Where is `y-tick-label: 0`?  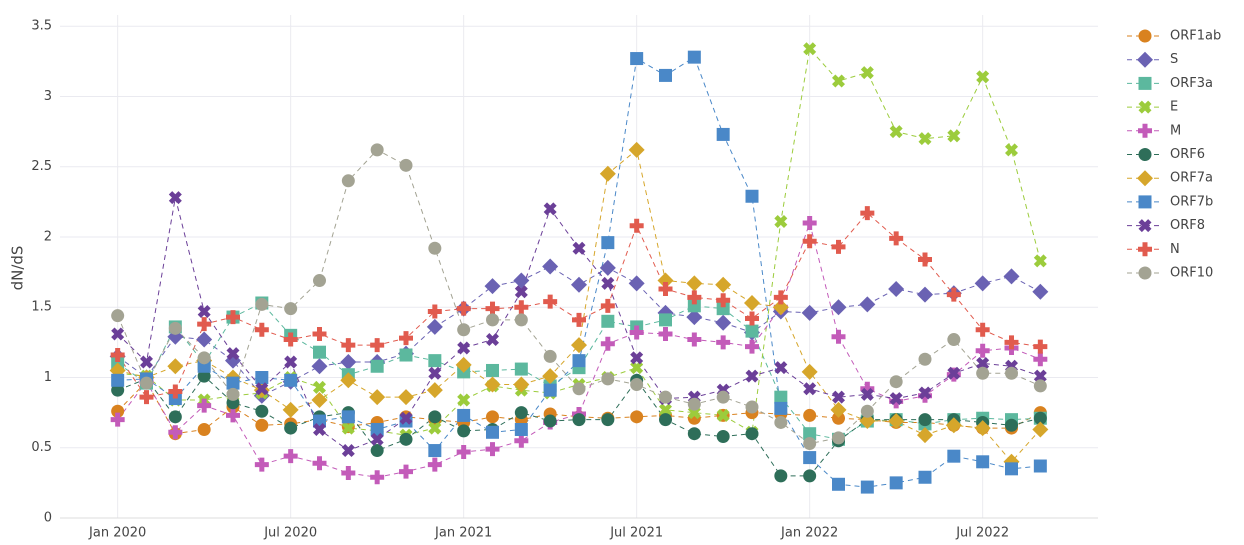
y-tick-label: 0 is located at coordinates (48, 518).